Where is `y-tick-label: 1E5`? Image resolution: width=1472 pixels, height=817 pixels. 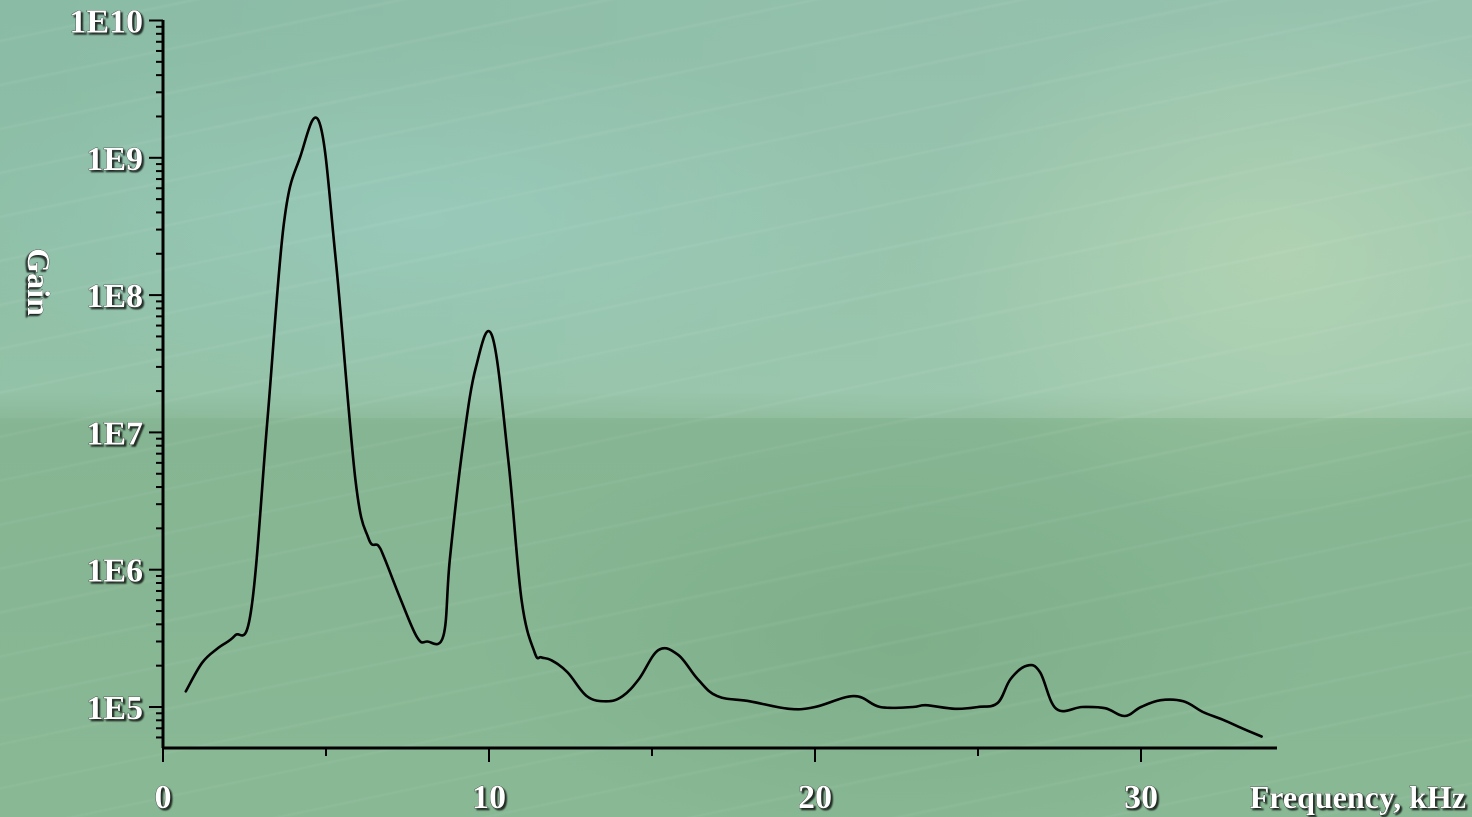 y-tick-label: 1E5 is located at coordinates (114, 708).